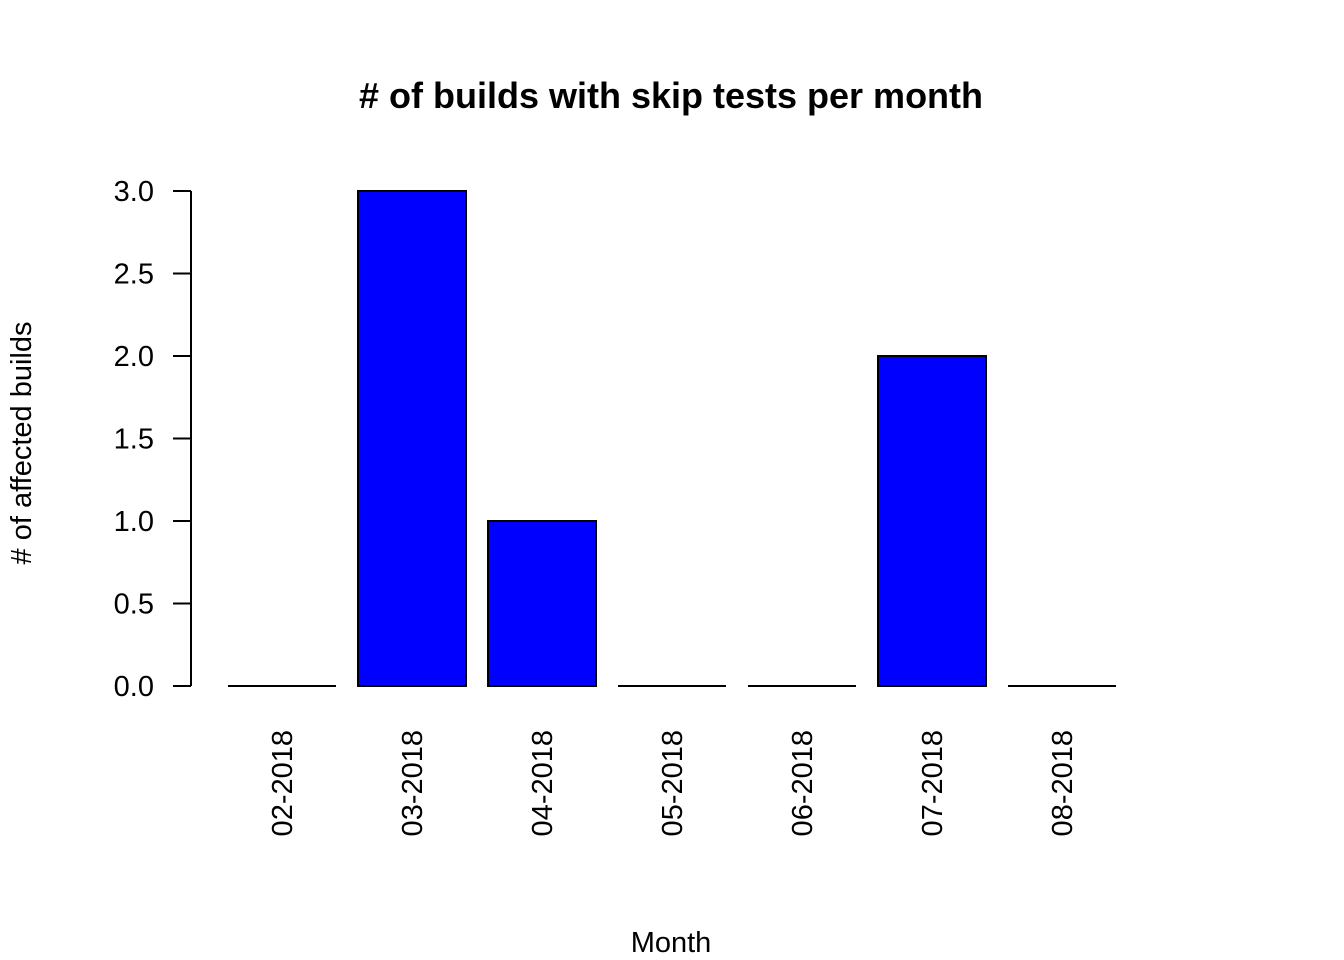 Image resolution: width=1344 pixels, height=960 pixels. What do you see at coordinates (932, 521) in the screenshot?
I see `bar-07-2018` at bounding box center [932, 521].